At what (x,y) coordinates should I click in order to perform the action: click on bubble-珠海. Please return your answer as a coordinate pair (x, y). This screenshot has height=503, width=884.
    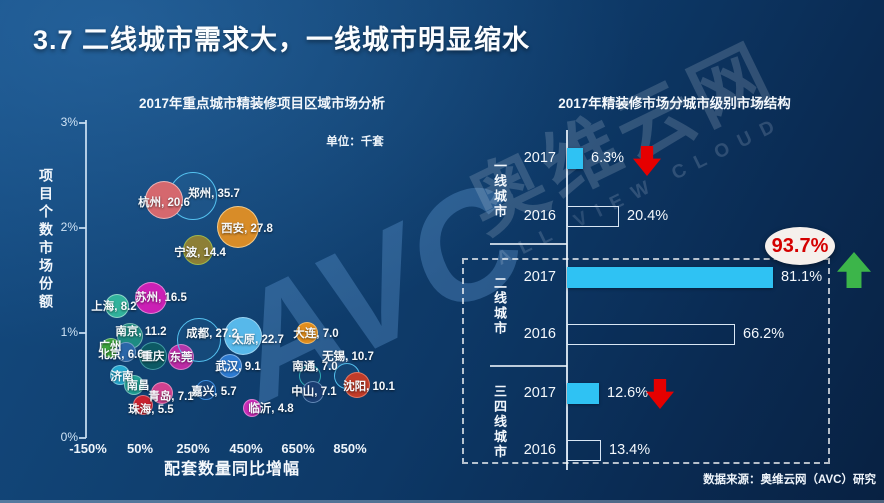
    Looking at the image, I should click on (143, 405).